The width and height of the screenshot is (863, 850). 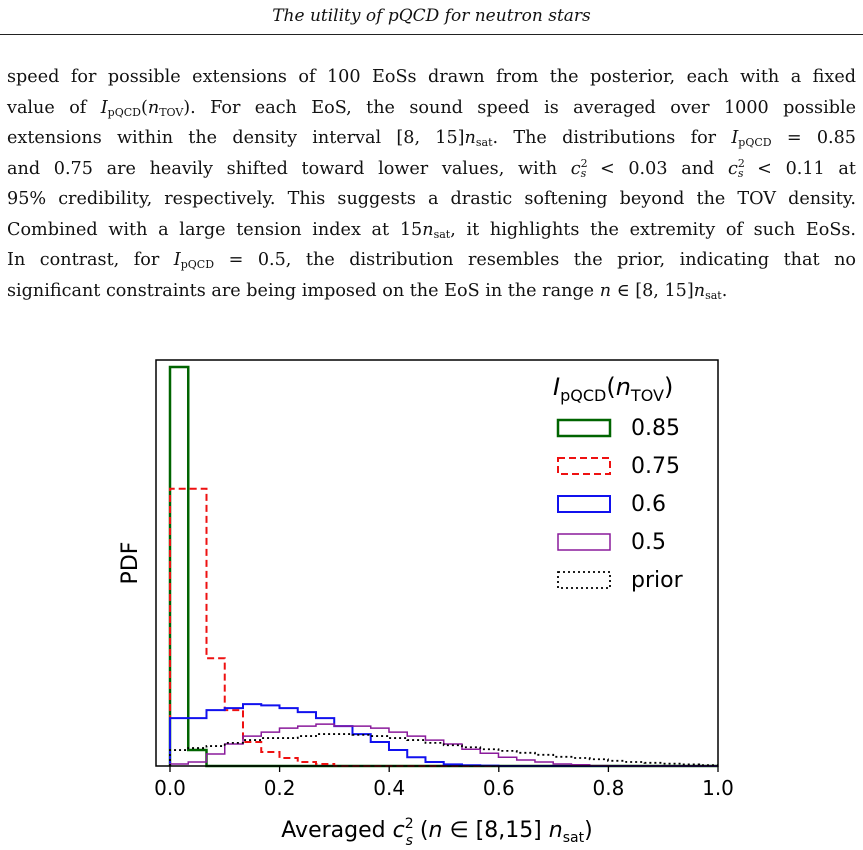 I want to click on legend-label-prior: prior, so click(x=657, y=580).